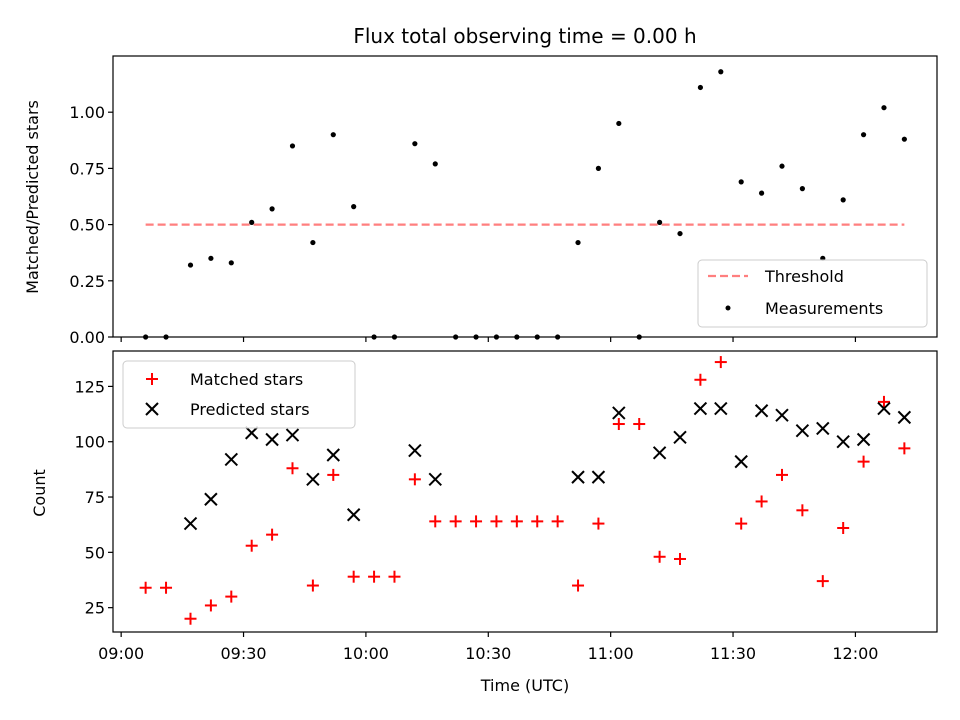  Describe the element at coordinates (89, 386) in the screenshot. I see `count-y-tick-label: 125` at that location.